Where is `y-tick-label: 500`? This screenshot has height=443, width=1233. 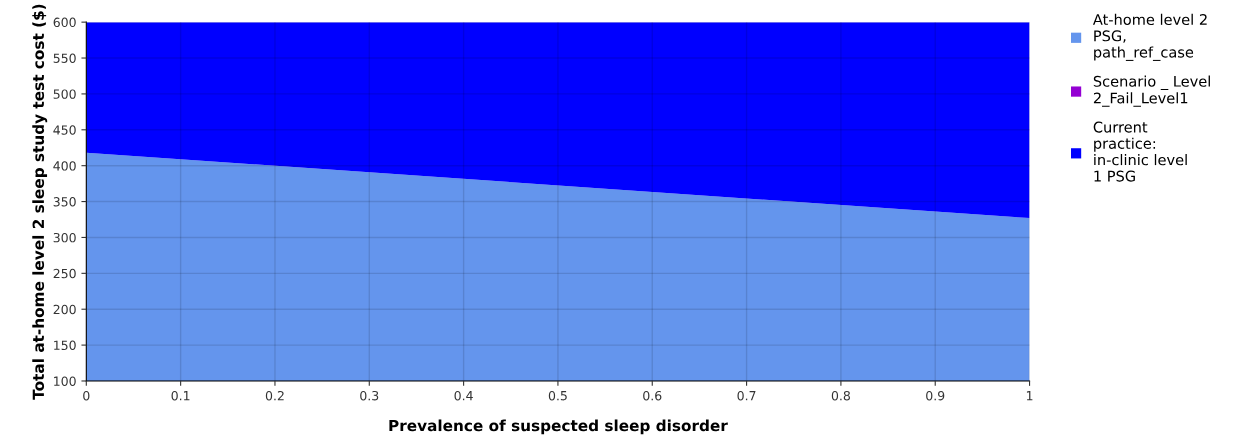 y-tick-label: 500 is located at coordinates (64, 94).